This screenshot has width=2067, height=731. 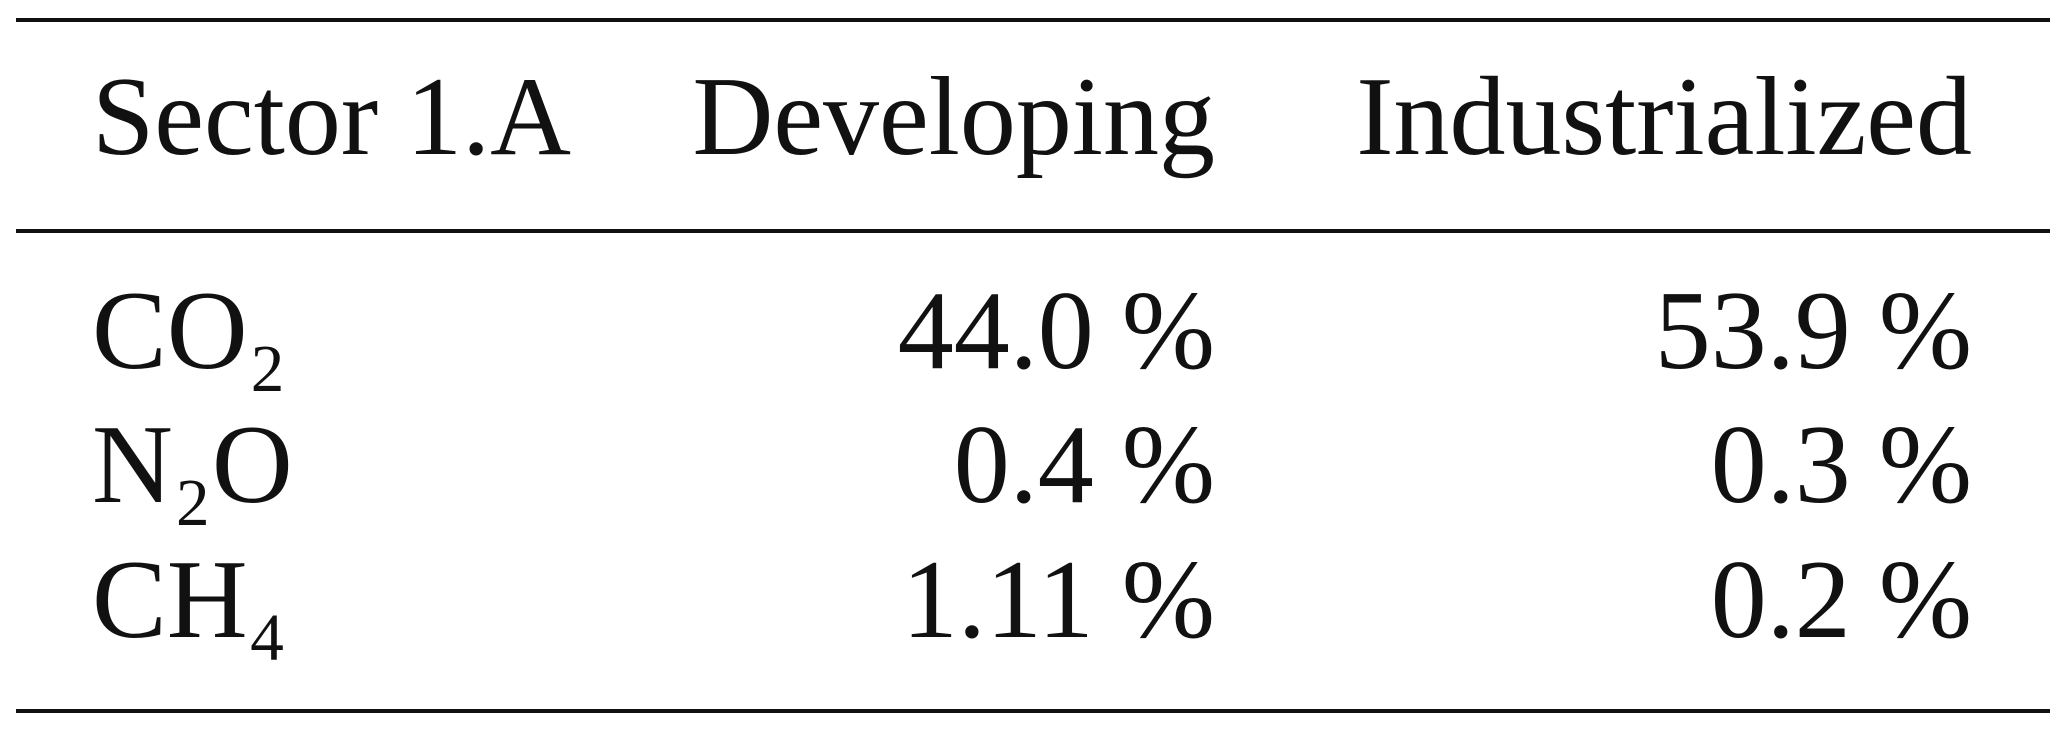 I want to click on header-cell: Industrialized, so click(x=1664, y=117).